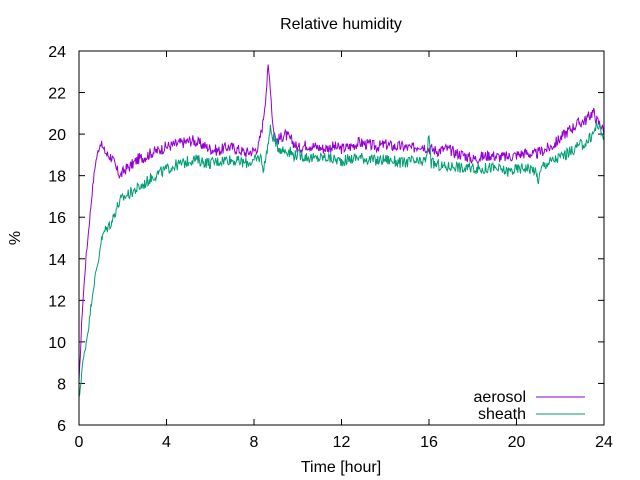  What do you see at coordinates (15, 238) in the screenshot?
I see `y-axis-label: %` at bounding box center [15, 238].